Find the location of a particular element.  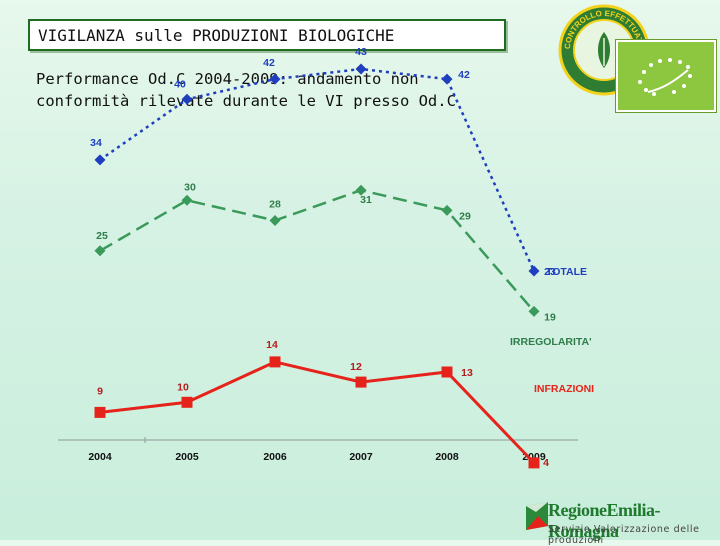

region-subtitle: Servizio Valorizzazione delle produzioni is located at coordinates (624, 535).